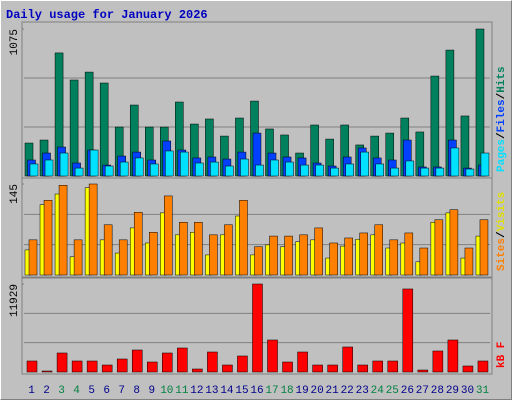  What do you see at coordinates (452, 391) in the screenshot?
I see `x-tick-label: 29` at bounding box center [452, 391].